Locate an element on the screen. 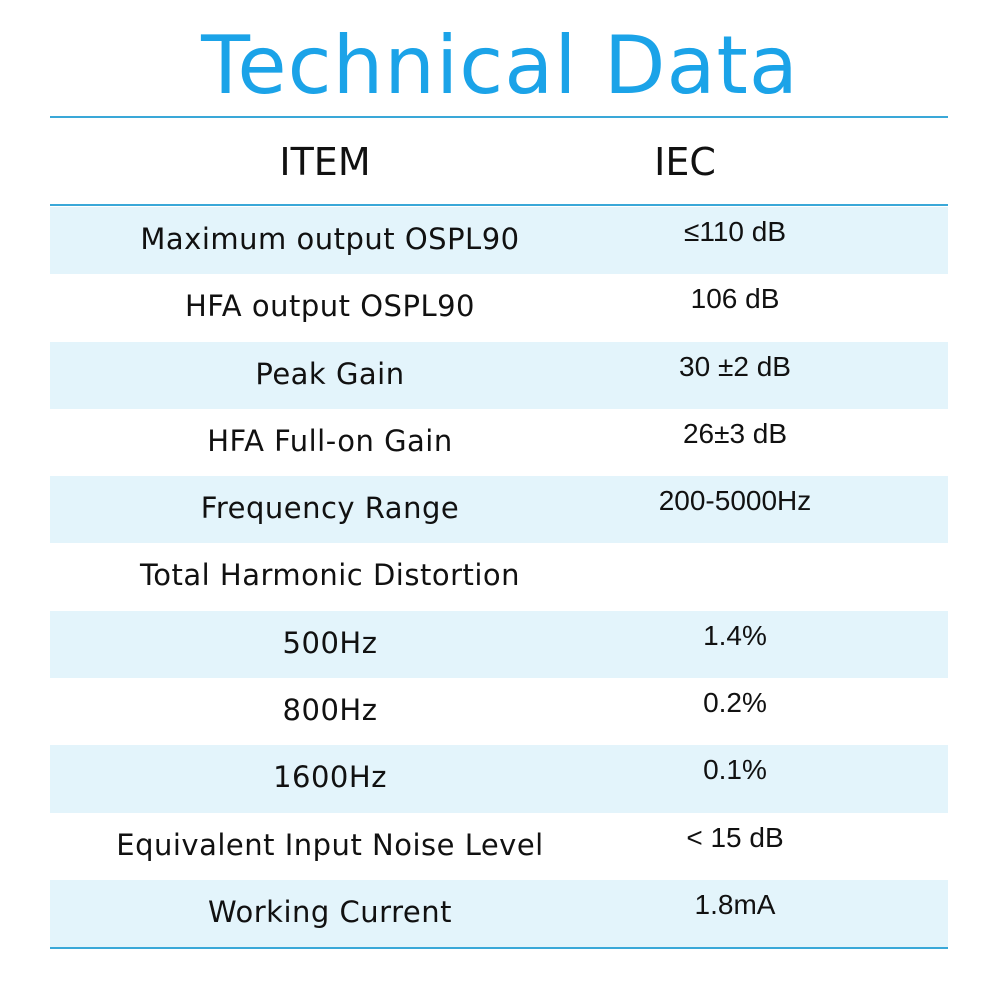 The height and width of the screenshot is (1000, 1000). table-row: Equivalent Input Noise Level < 15 dB is located at coordinates (499, 846).